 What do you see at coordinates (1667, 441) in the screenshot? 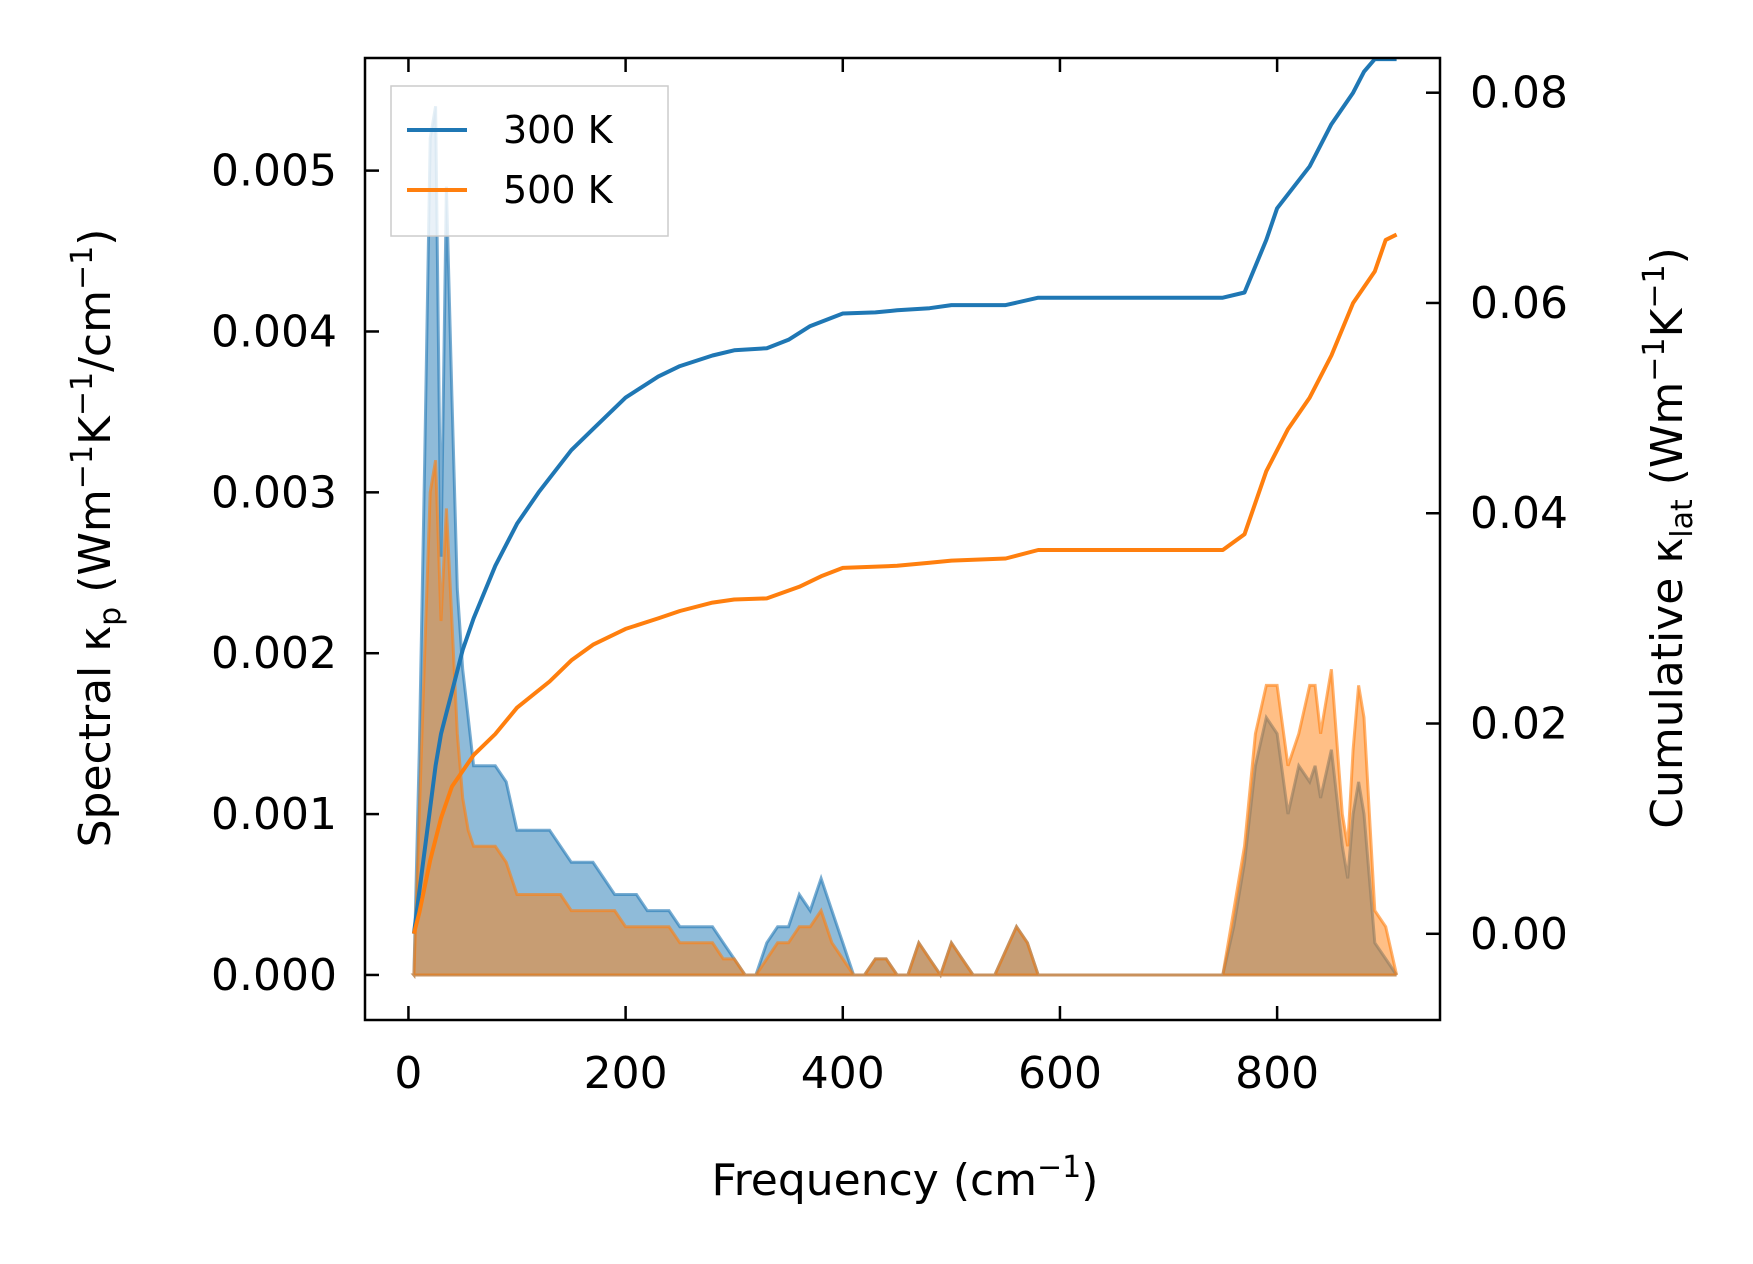
I see `right-y-title-b: (Wm` at bounding box center [1667, 441].